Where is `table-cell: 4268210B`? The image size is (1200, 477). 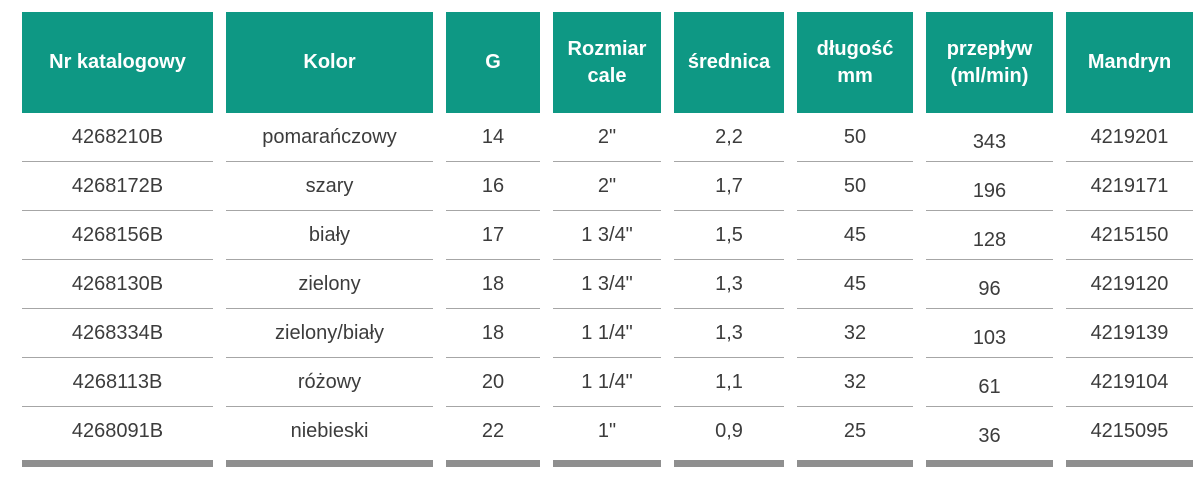
table-cell: 4268210B is located at coordinates (117, 137).